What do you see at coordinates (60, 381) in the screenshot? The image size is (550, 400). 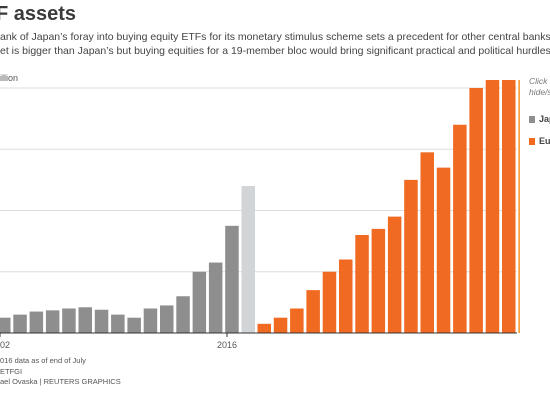 I see `footnote-credit: ael Ovaska | REUTERS GRAPHICS` at bounding box center [60, 381].